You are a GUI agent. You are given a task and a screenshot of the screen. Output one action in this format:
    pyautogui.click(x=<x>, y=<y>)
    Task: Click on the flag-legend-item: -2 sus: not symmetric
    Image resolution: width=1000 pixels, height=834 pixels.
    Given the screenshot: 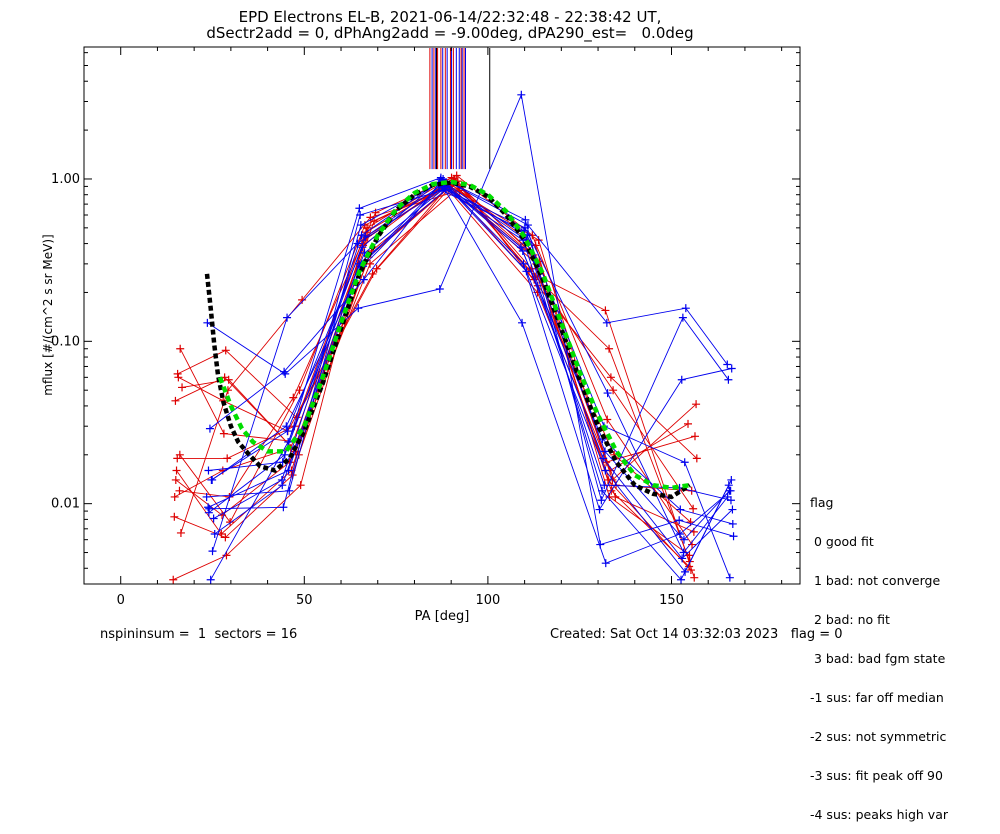 What is the action you would take?
    pyautogui.click(x=878, y=736)
    